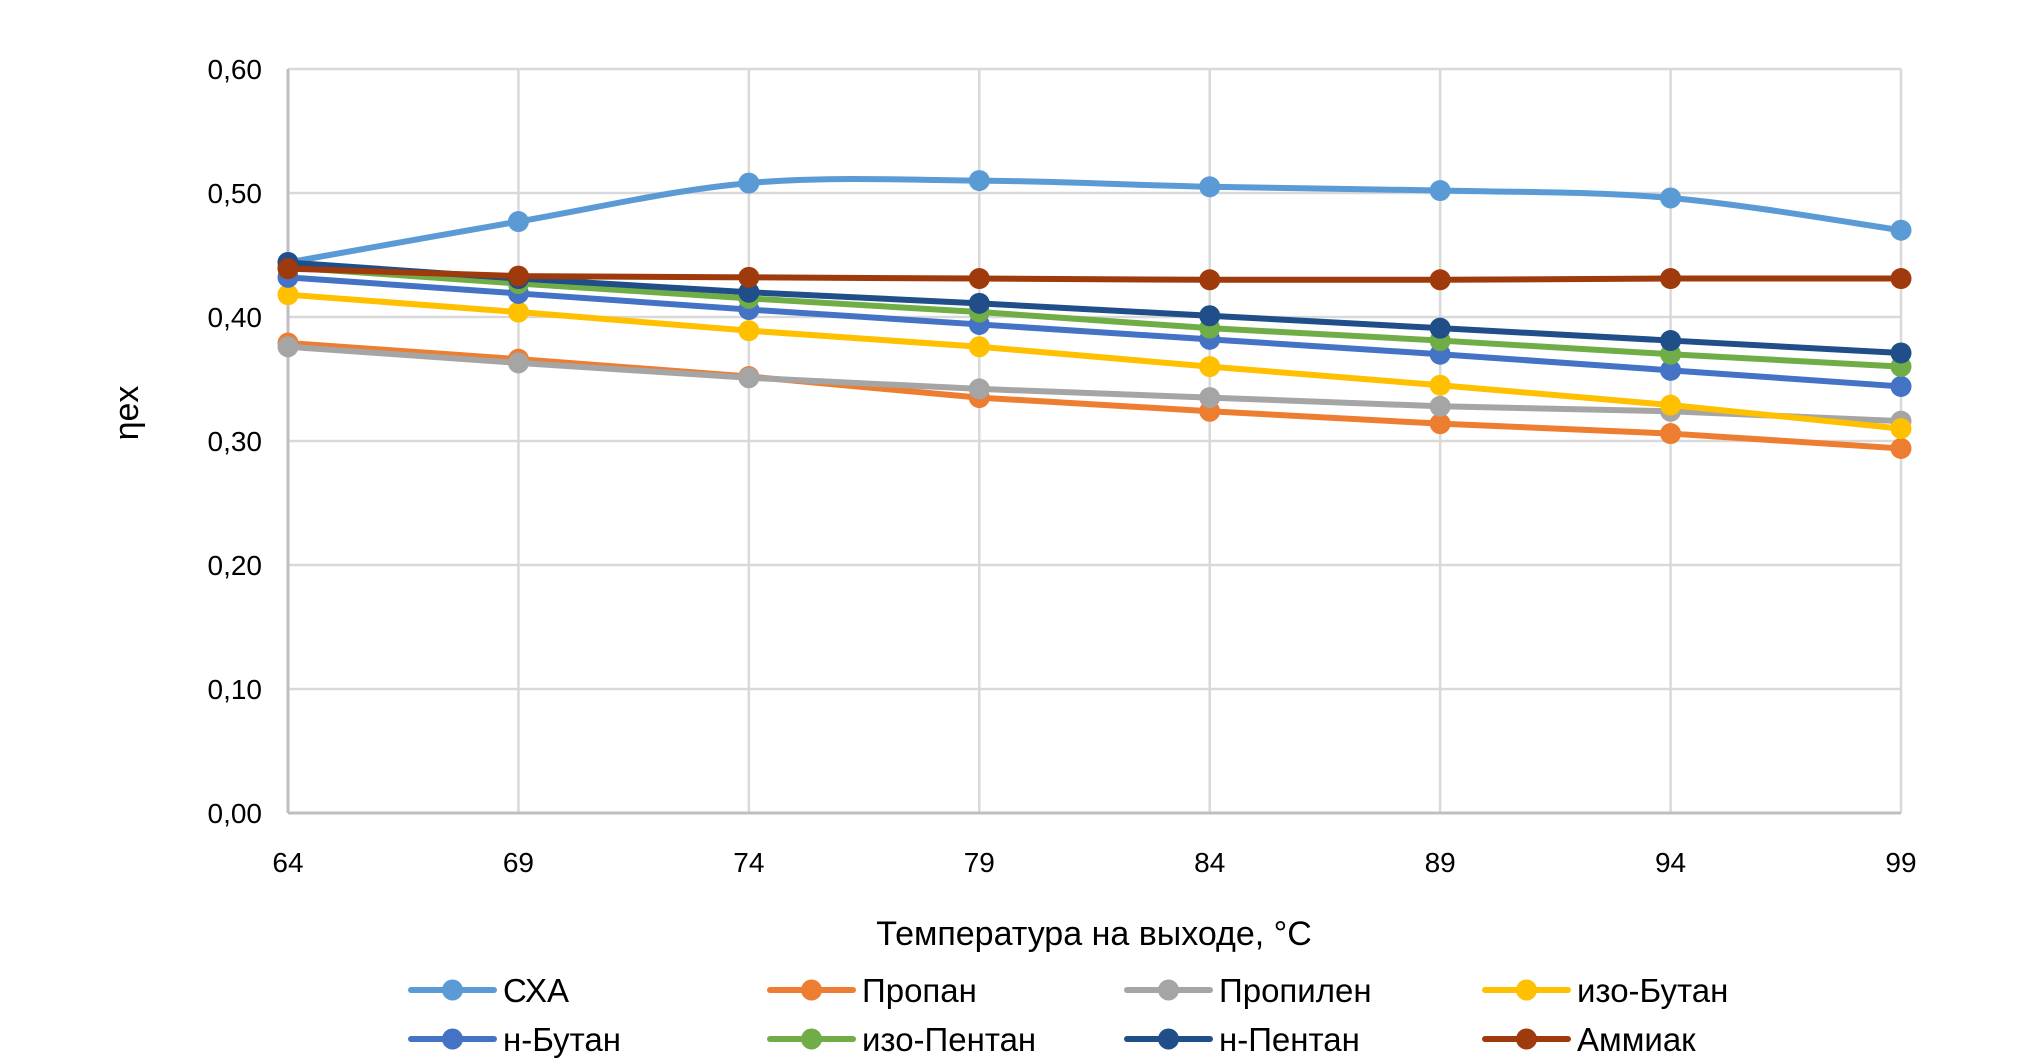 The width and height of the screenshot is (2019, 1063). I want to click on y-tick-label: 0,50, so click(235, 193).